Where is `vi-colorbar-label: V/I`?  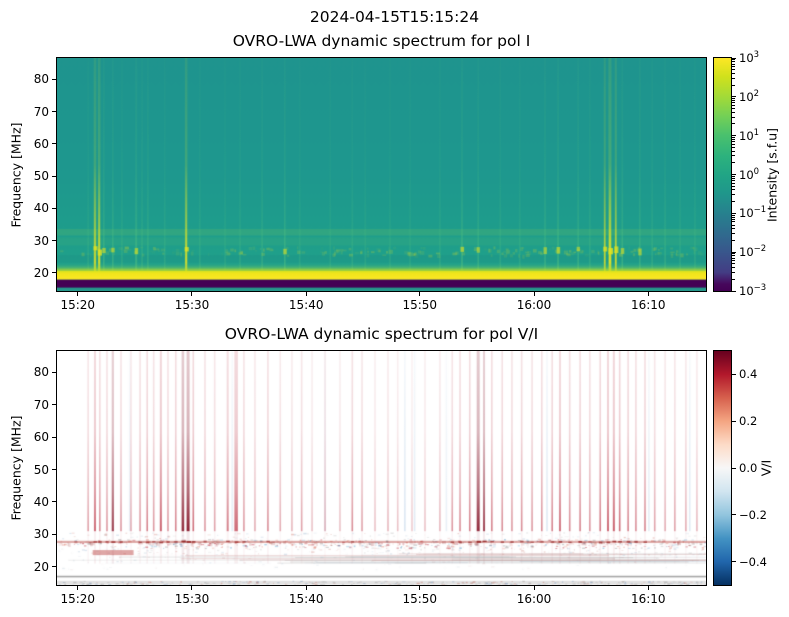 vi-colorbar-label: V/I is located at coordinates (766, 468).